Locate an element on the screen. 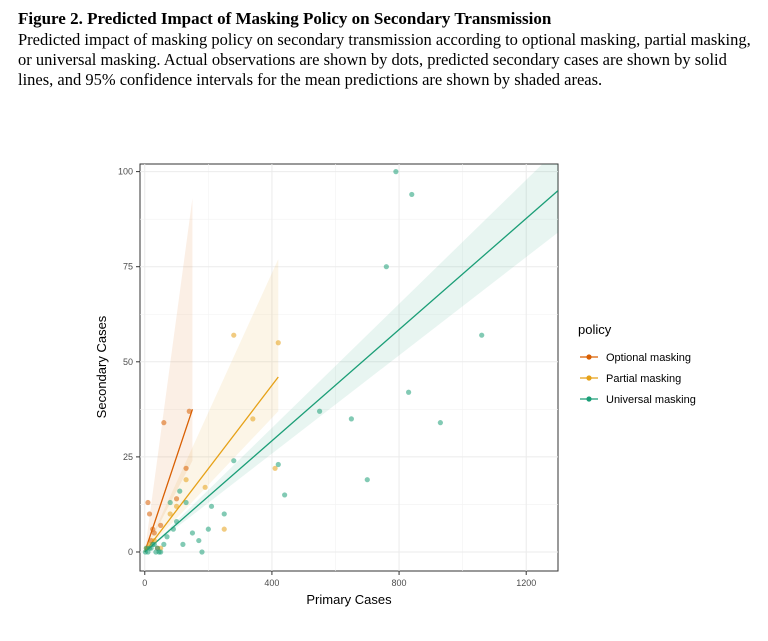  optional-masking-legend-label: Optional masking is located at coordinates (648, 358).